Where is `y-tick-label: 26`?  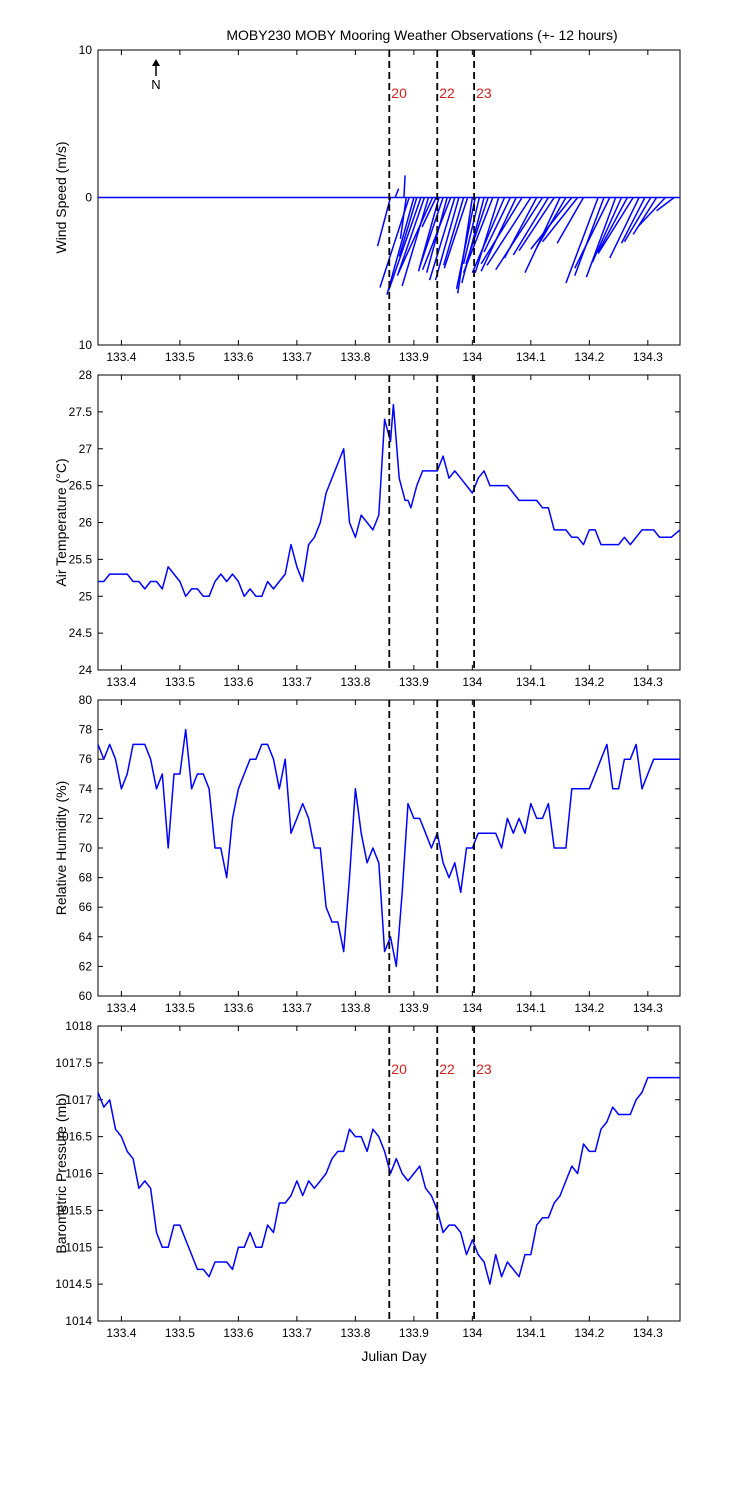 y-tick-label: 26 is located at coordinates (86, 523).